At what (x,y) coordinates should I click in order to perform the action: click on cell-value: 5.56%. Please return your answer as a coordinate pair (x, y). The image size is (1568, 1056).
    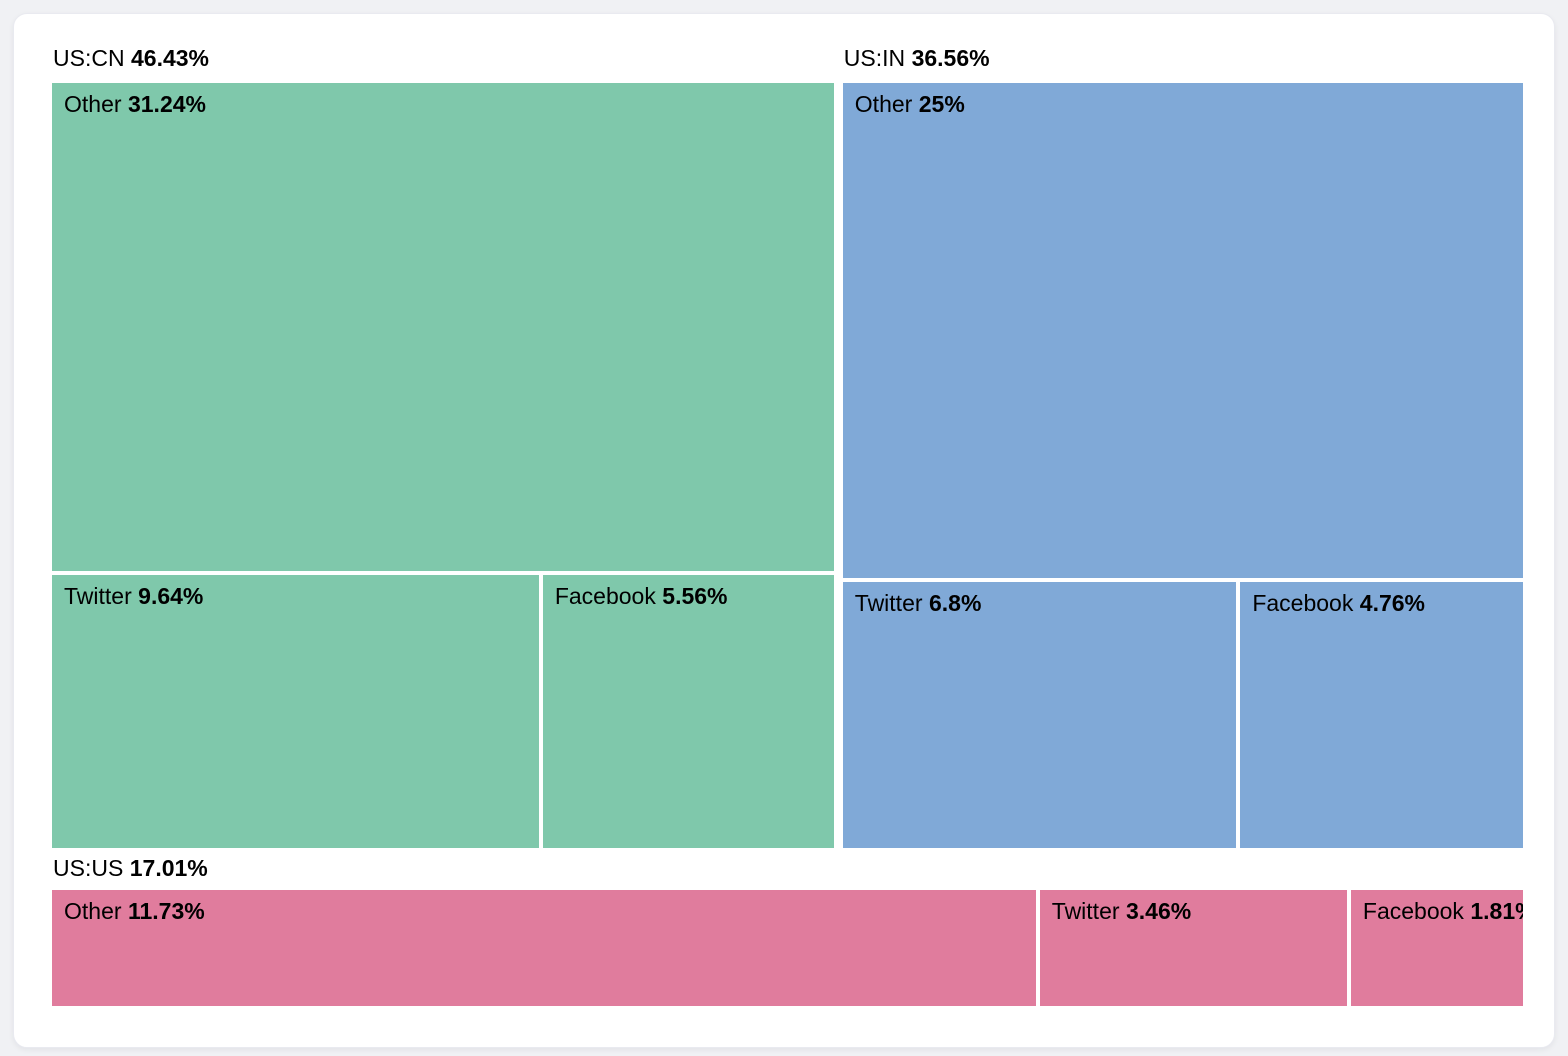
    Looking at the image, I should click on (695, 595).